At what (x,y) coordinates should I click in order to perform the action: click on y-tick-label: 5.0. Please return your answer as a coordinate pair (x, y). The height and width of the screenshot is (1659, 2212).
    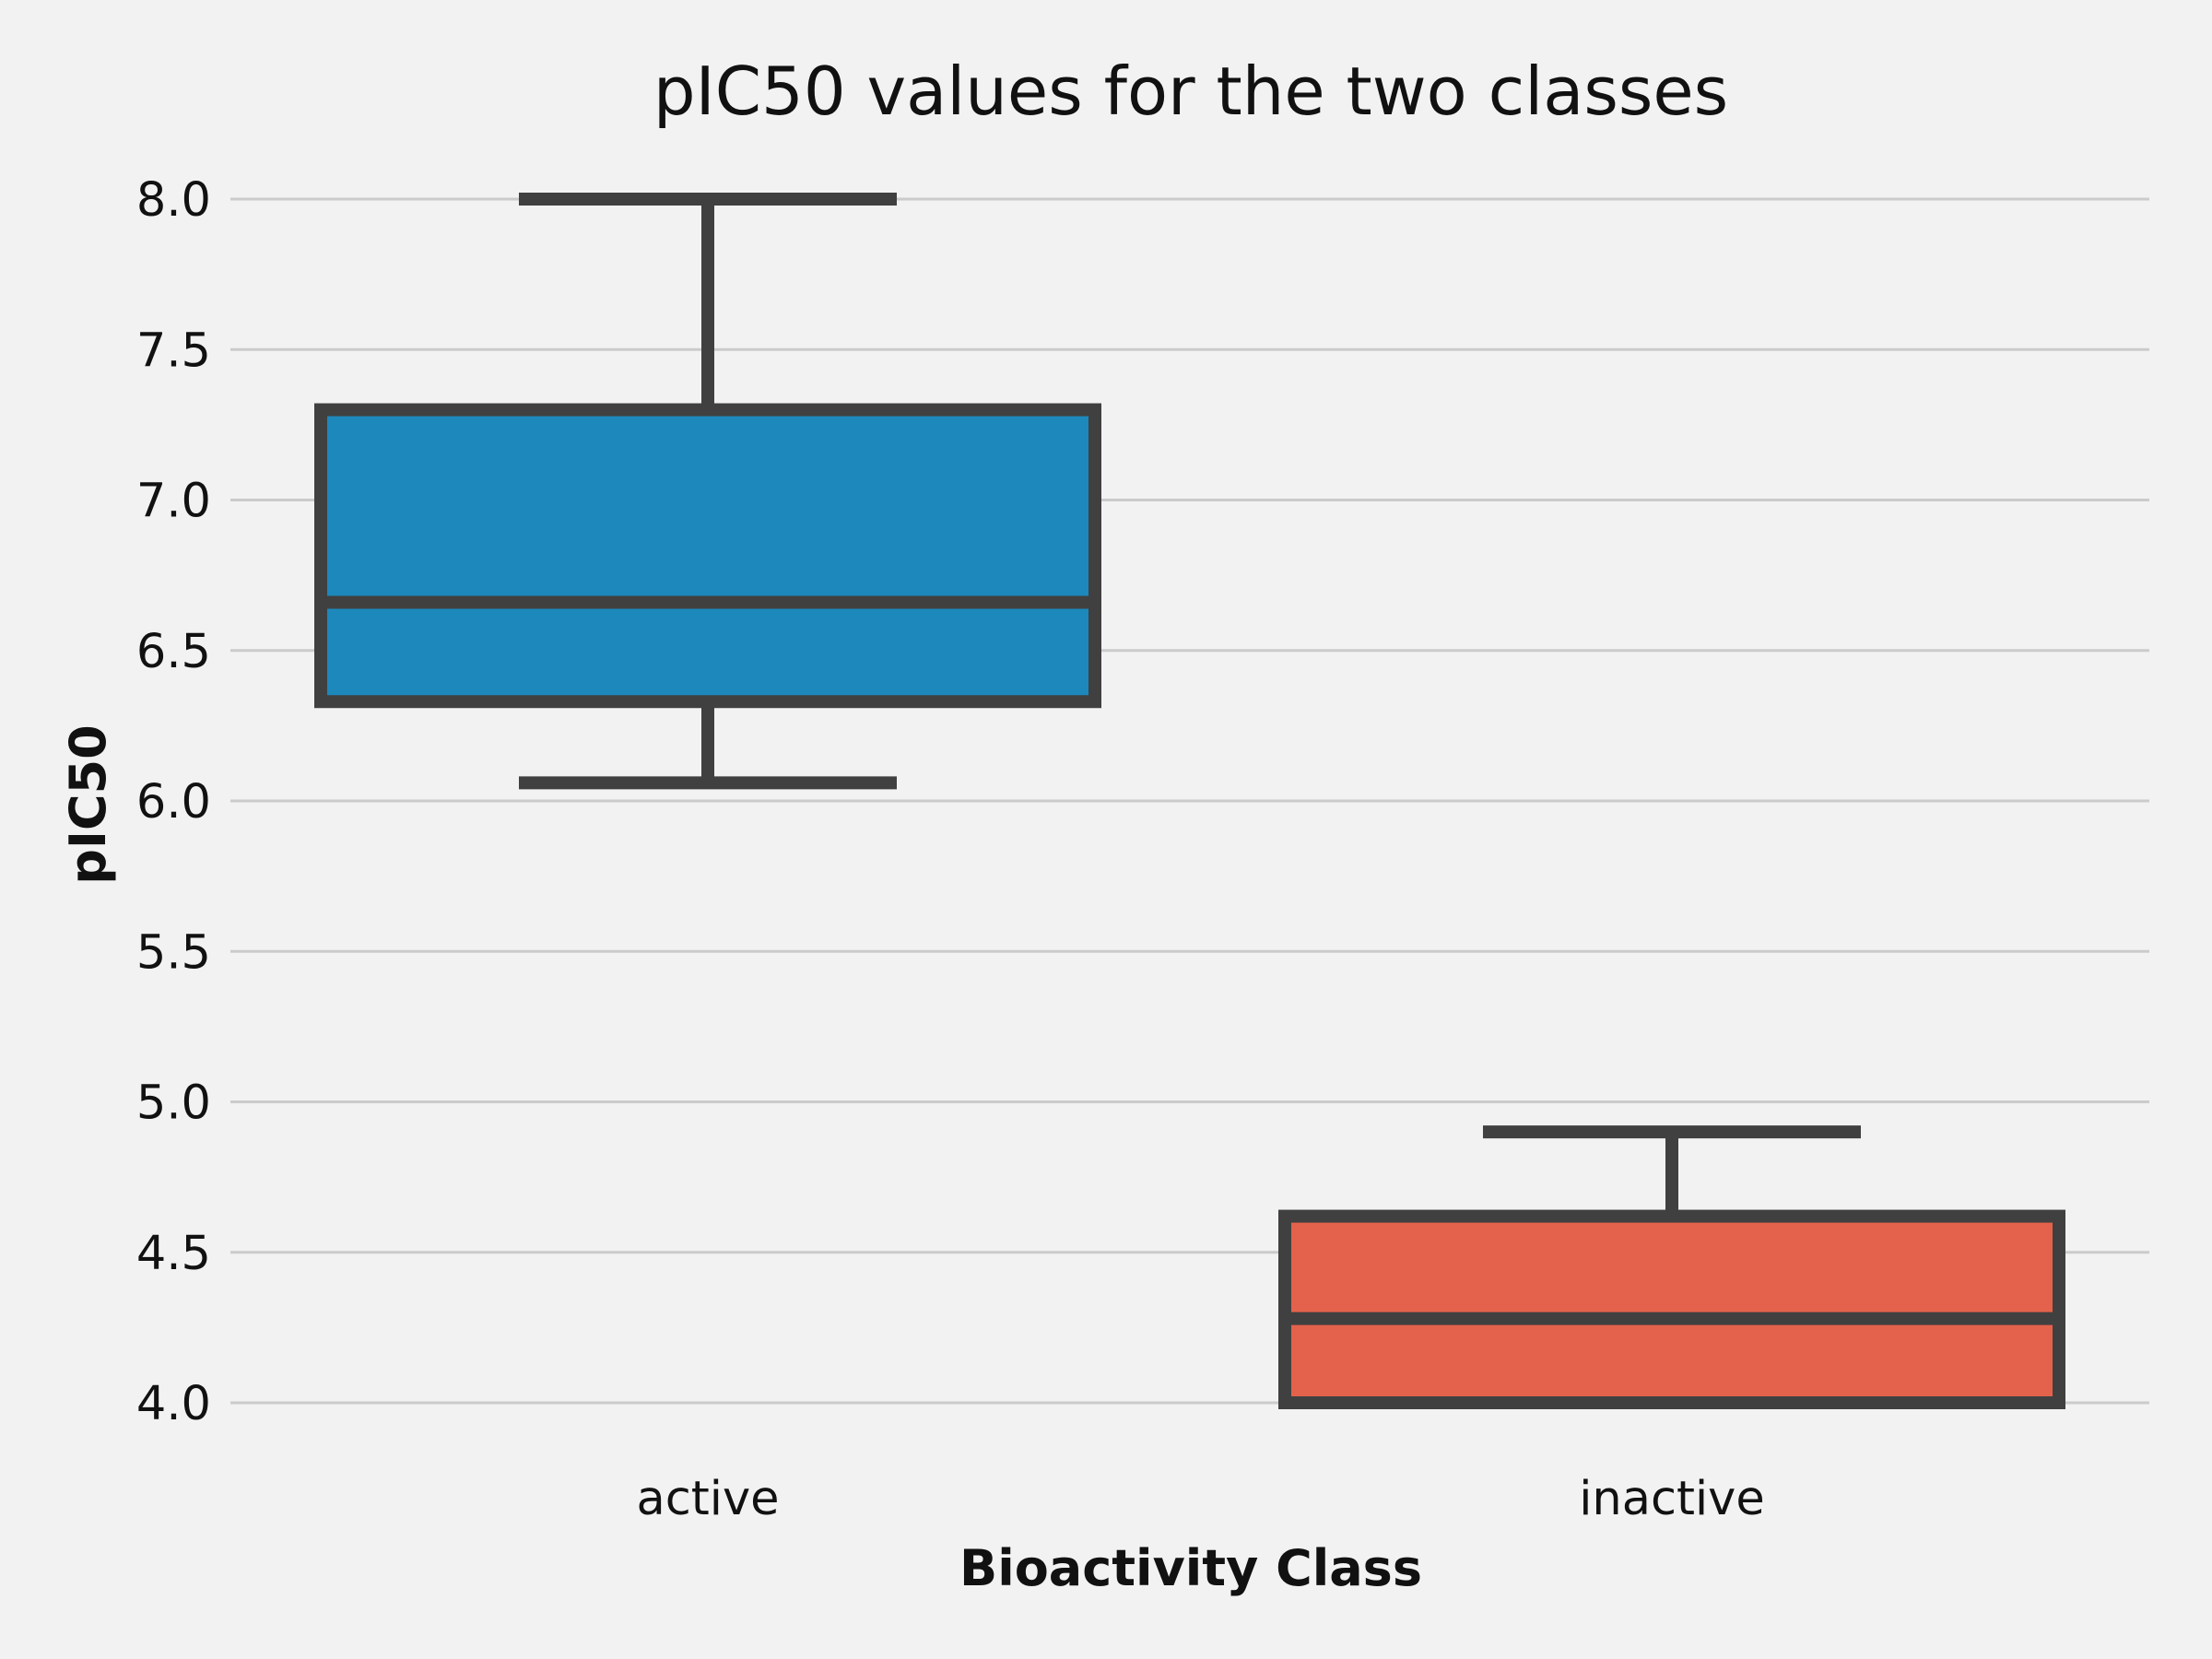
    Looking at the image, I should click on (173, 1104).